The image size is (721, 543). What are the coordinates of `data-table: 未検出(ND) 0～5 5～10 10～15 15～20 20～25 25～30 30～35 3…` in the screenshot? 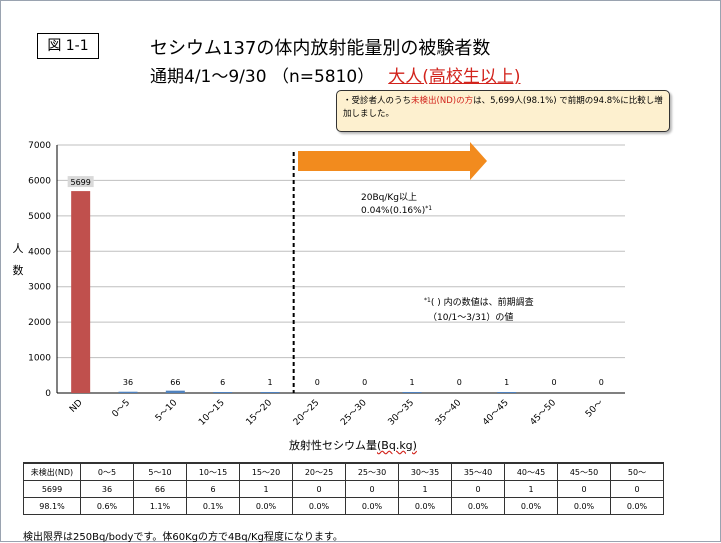 It's located at (343, 488).